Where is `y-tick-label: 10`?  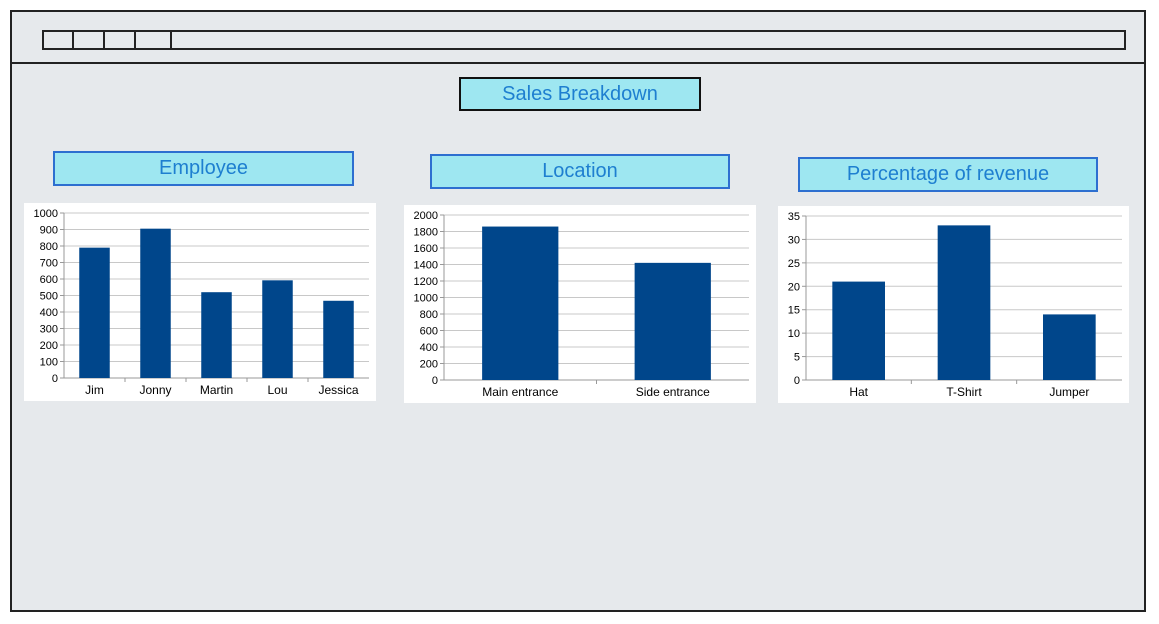 y-tick-label: 10 is located at coordinates (794, 334).